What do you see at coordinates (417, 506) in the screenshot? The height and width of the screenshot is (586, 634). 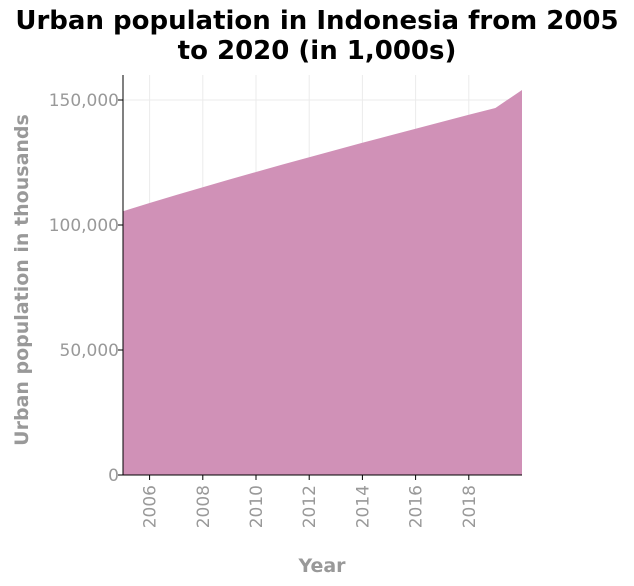 I see `x-tick-label: 2016` at bounding box center [417, 506].